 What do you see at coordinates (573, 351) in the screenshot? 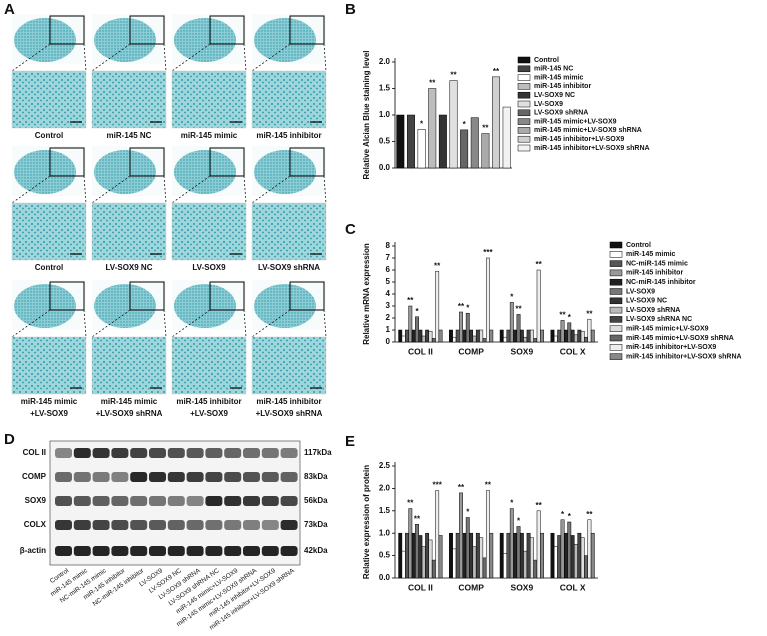
I see `x-tick-label: COL X` at bounding box center [573, 351].